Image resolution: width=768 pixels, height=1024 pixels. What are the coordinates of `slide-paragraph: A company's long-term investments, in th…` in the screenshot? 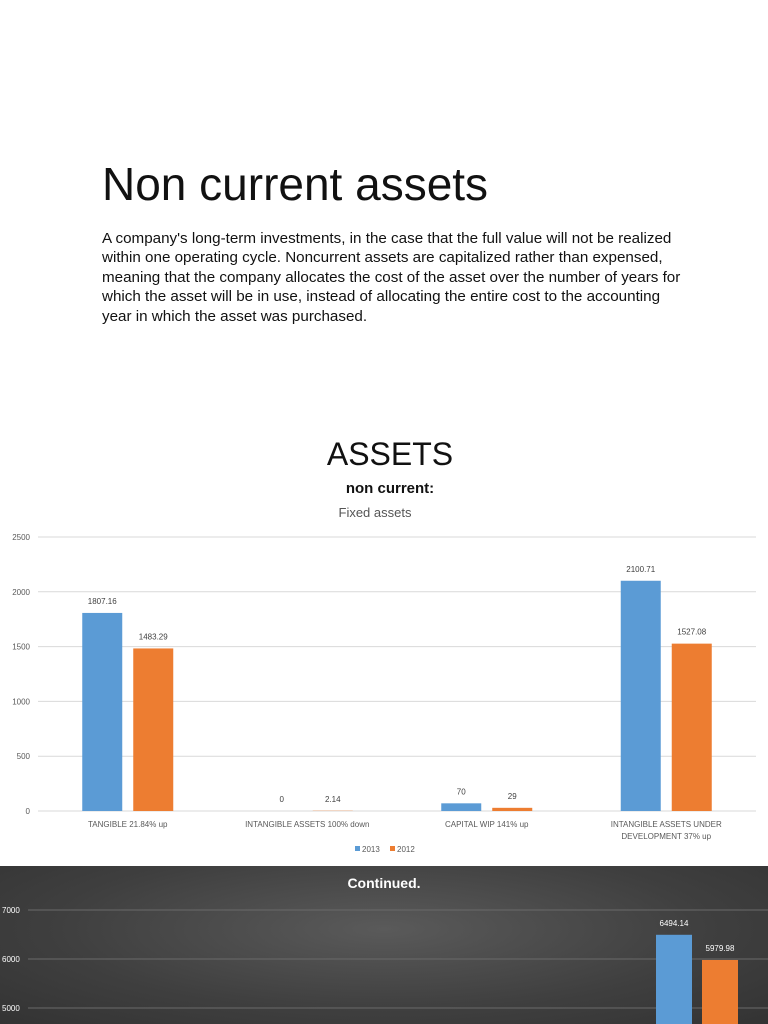 It's located at (391, 277).